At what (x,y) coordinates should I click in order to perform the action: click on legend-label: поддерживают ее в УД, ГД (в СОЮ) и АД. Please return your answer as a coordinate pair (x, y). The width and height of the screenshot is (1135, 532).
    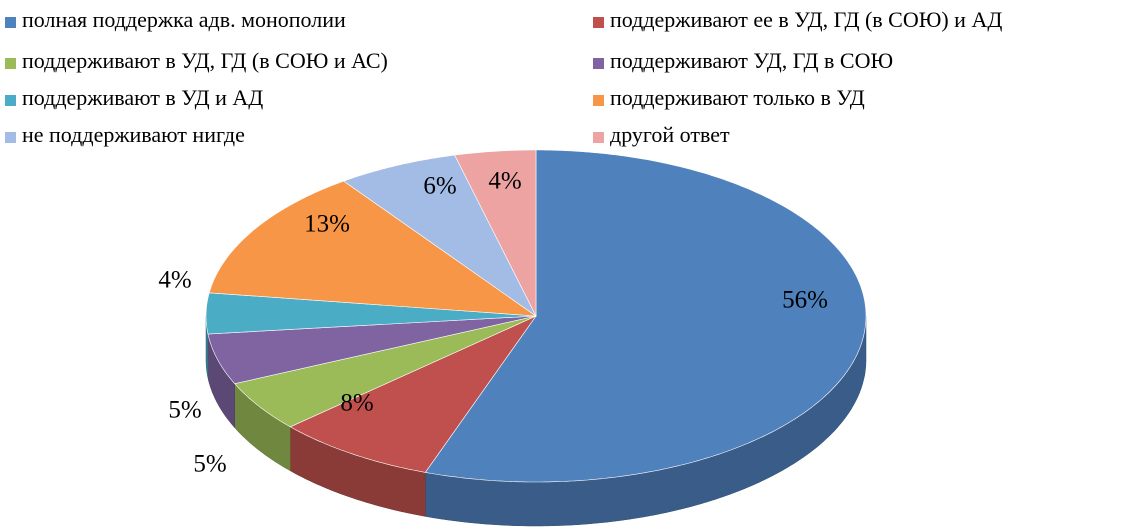
    Looking at the image, I should click on (806, 19).